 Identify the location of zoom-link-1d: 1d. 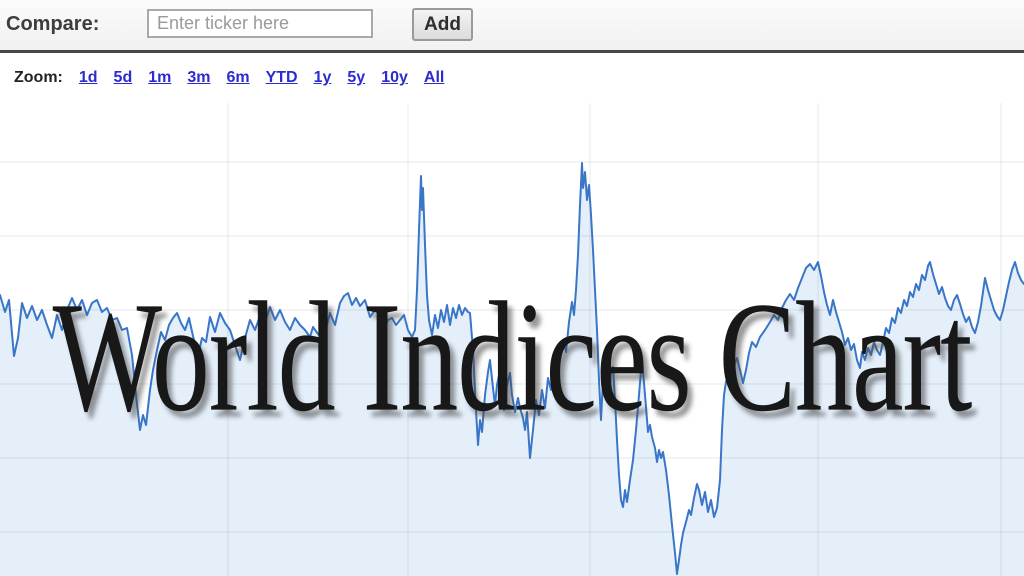
(88, 77).